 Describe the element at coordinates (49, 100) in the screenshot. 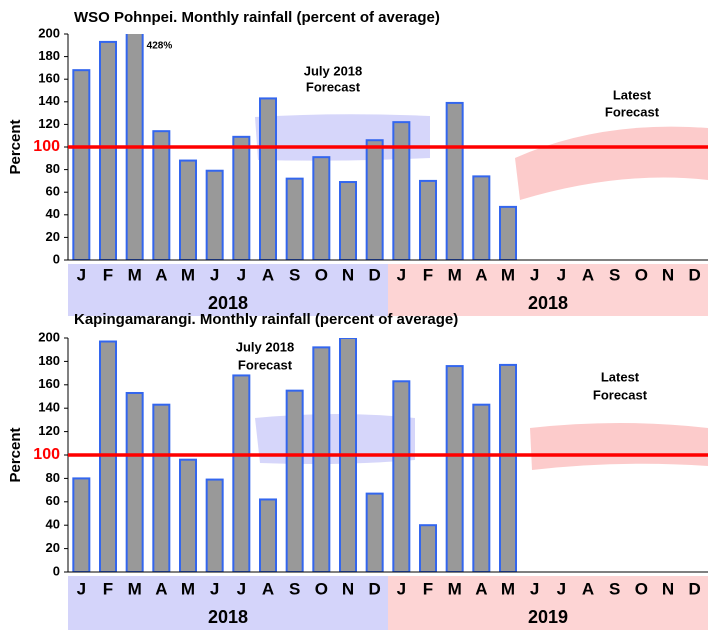

I see `y-tick-label: 140` at that location.